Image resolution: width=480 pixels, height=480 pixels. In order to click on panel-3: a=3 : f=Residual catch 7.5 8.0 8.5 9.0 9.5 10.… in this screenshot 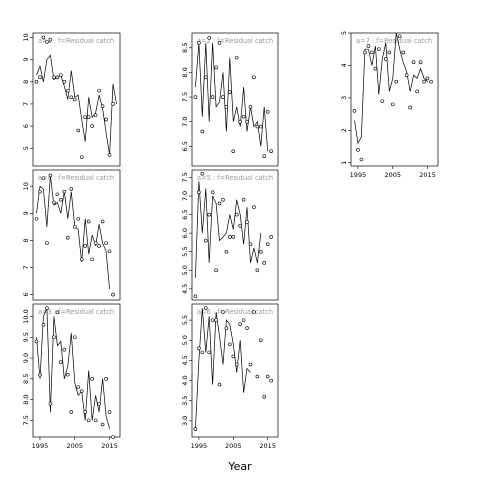, I will do `click(71, 376)`.